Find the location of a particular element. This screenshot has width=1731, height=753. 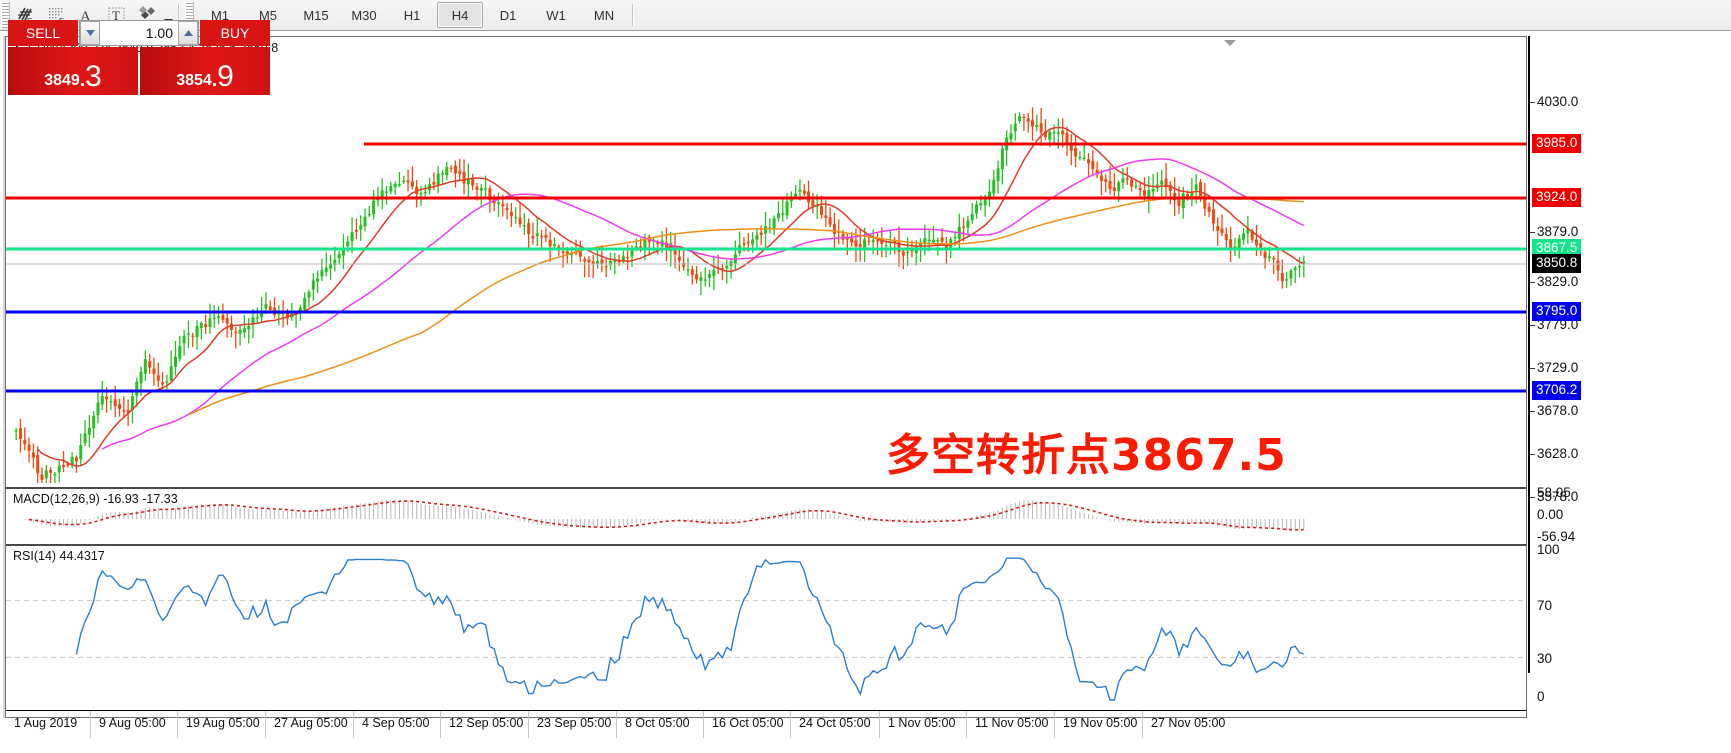

price-tick-label: 4030.0 is located at coordinates (1558, 101).